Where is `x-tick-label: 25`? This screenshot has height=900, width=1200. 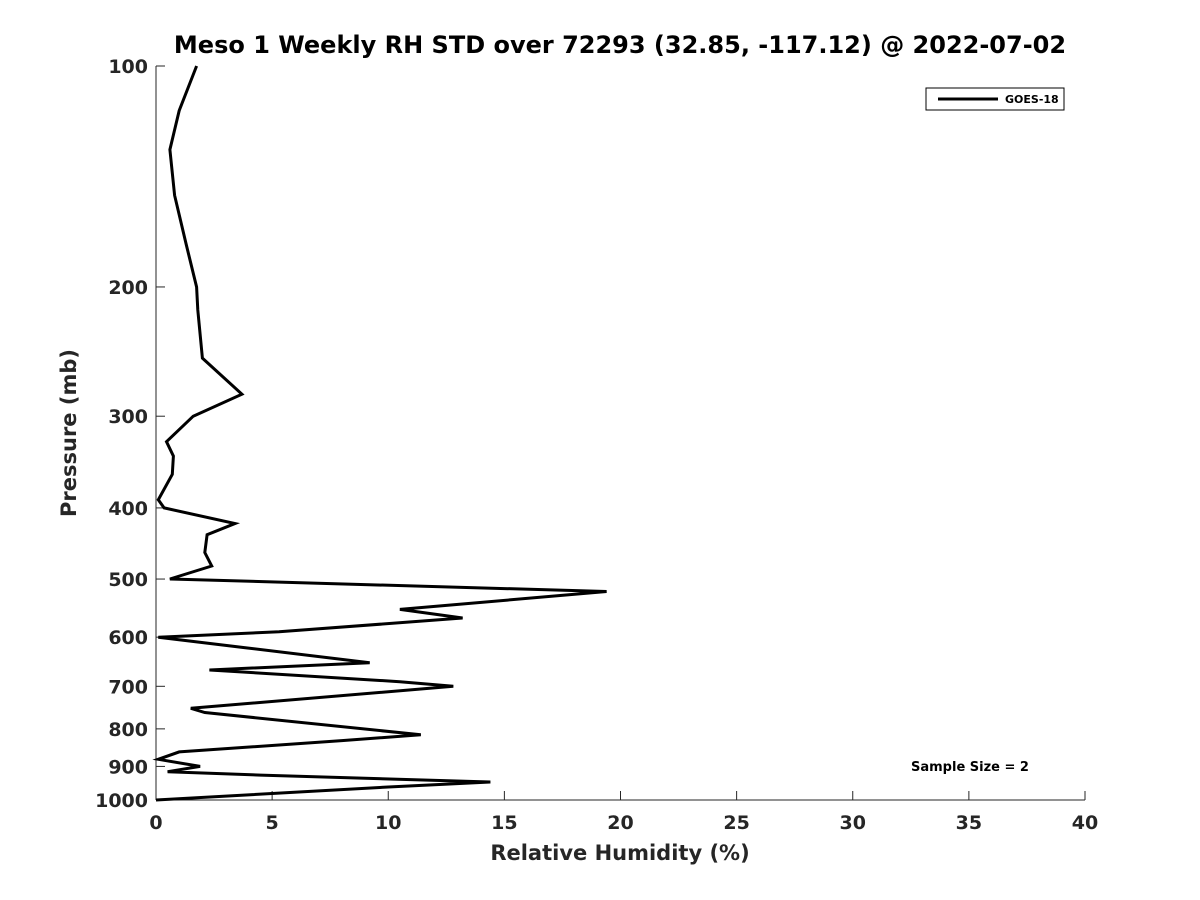 x-tick-label: 25 is located at coordinates (736, 823).